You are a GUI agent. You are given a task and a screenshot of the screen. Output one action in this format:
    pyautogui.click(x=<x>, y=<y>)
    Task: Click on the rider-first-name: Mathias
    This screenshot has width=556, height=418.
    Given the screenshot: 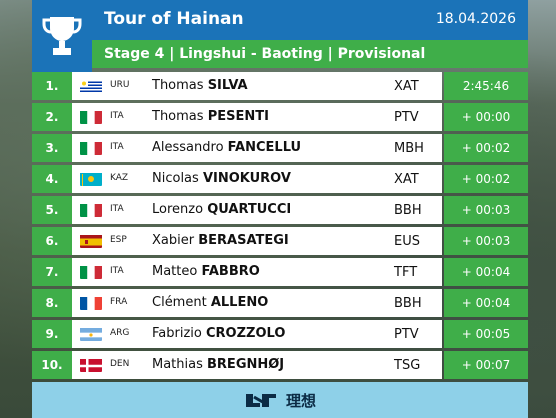 What is the action you would take?
    pyautogui.click(x=177, y=364)
    